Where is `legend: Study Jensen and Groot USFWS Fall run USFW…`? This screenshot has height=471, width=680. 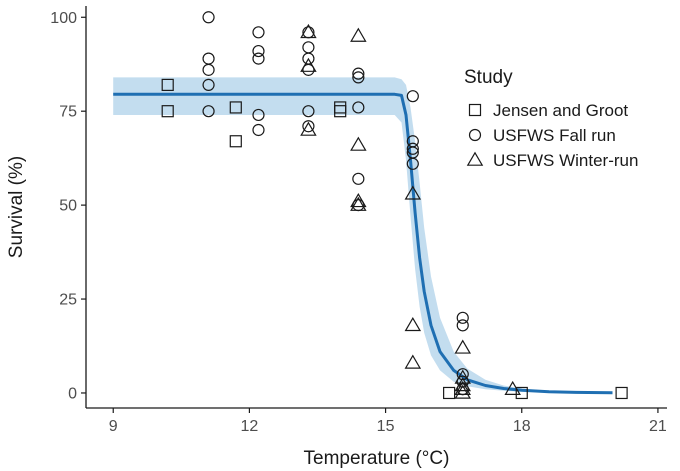 legend: Study Jensen and Groot USFWS Fall run USFW… is located at coordinates (551, 118).